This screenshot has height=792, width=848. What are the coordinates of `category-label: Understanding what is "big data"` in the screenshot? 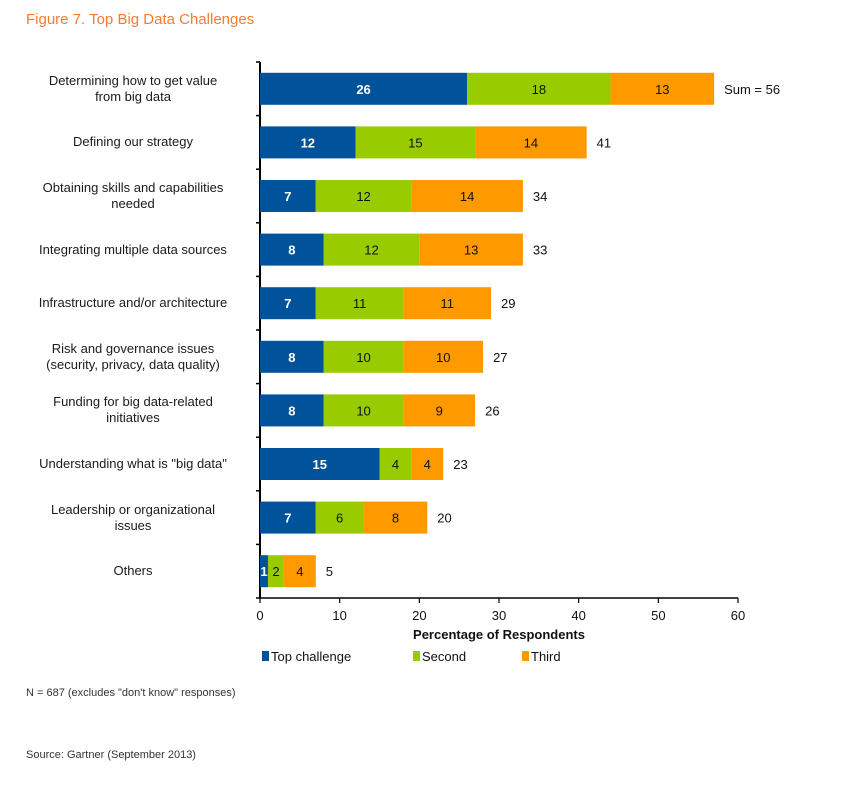 It's located at (133, 464).